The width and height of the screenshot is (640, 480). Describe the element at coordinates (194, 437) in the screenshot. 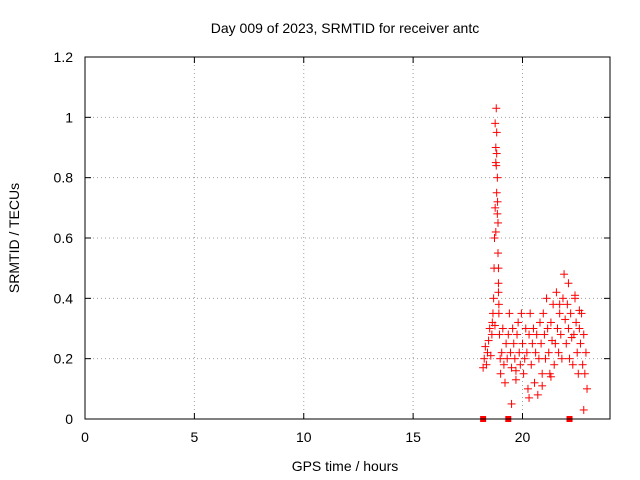

I see `x-tick-label: 5` at that location.